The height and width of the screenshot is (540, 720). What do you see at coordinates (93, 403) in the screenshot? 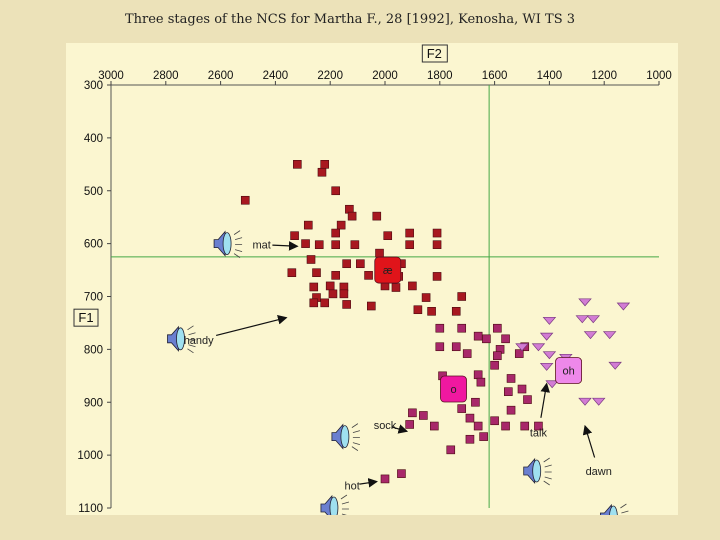
I see `y-tick-label: 900` at bounding box center [93, 403].